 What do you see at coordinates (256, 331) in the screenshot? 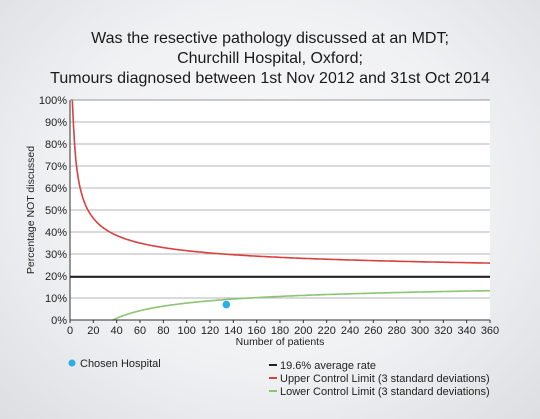
I see `x-tick-label: 160` at bounding box center [256, 331].